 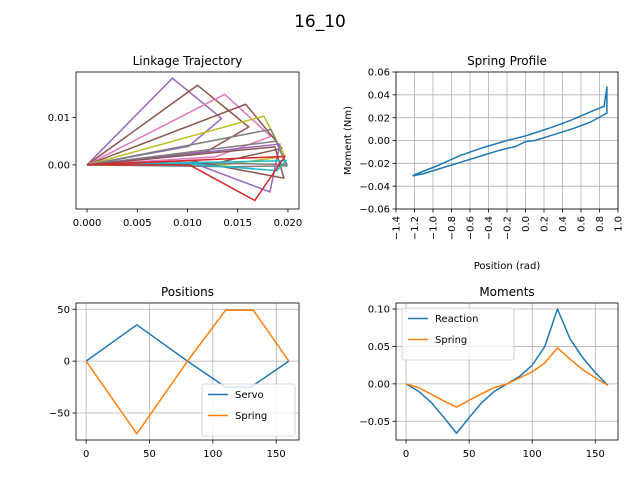 I want to click on spring_profile-y-tick-label: 0.06, so click(x=379, y=73).